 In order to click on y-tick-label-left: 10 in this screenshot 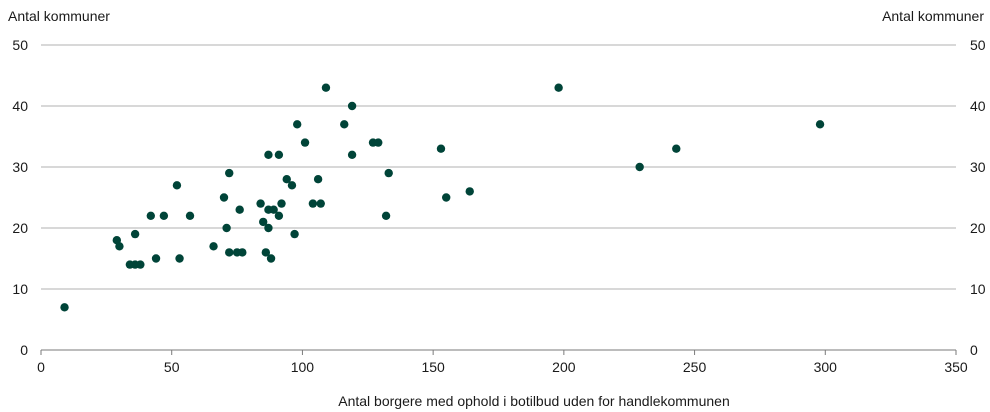, I will do `click(20, 289)`.